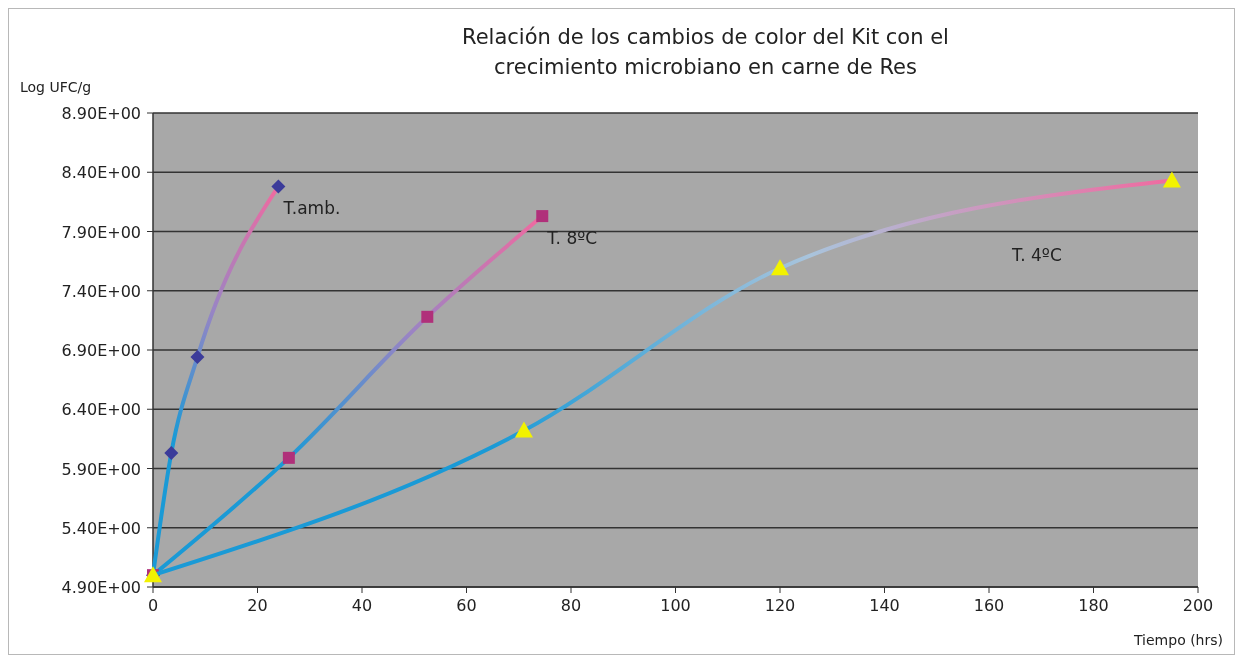 The height and width of the screenshot is (663, 1243). I want to click on text: T. 4ºC, so click(1036, 254).